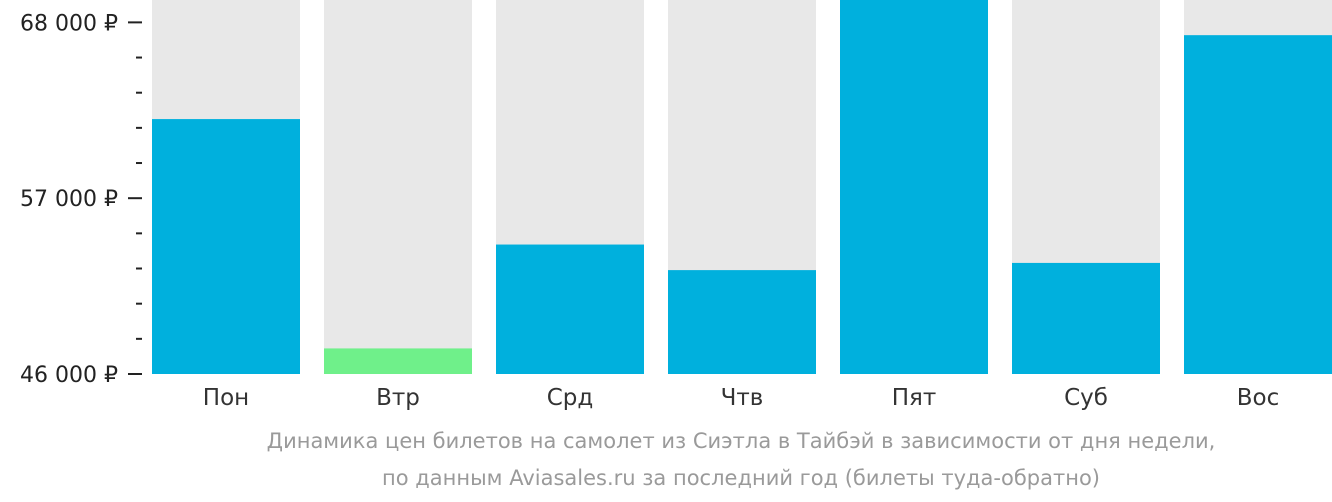 This screenshot has width=1332, height=502. I want to click on y-axis: 46 000 ₽ 57 000 ₽ 68 000 ₽, so click(81, 199).